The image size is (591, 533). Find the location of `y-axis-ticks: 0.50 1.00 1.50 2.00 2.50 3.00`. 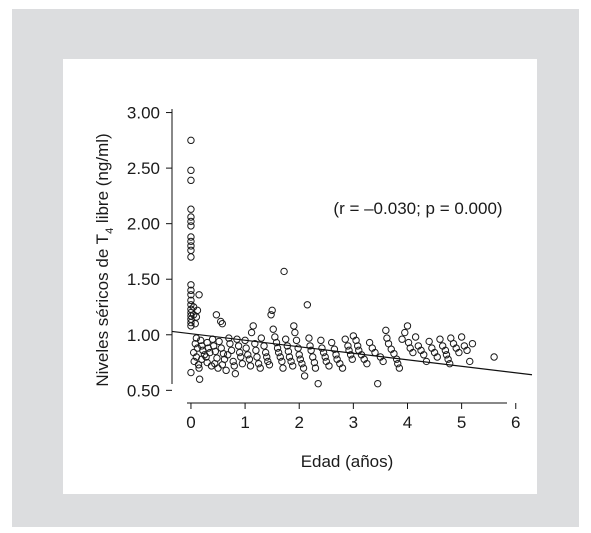

y-axis-ticks: 0.50 1.00 1.50 2.00 2.50 3.00 is located at coordinates (149, 252).